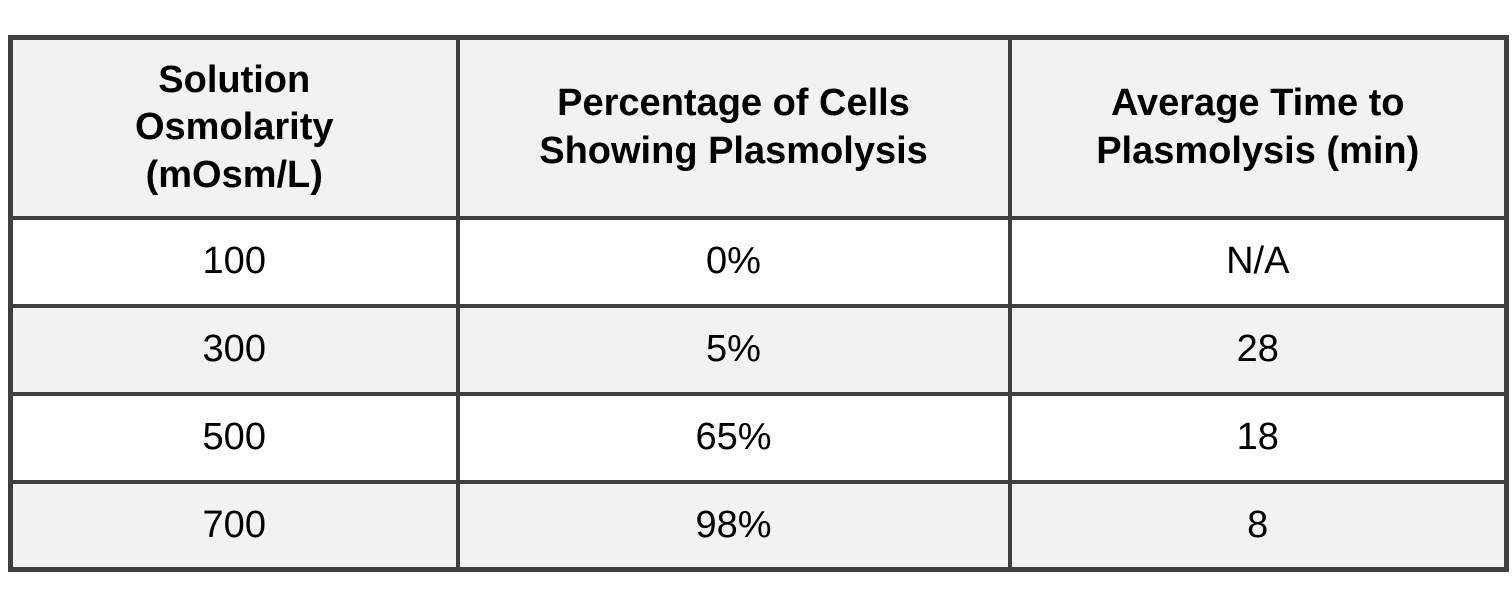 The image size is (1512, 606). I want to click on cell-percent-plasmolysis: 0%, so click(733, 261).